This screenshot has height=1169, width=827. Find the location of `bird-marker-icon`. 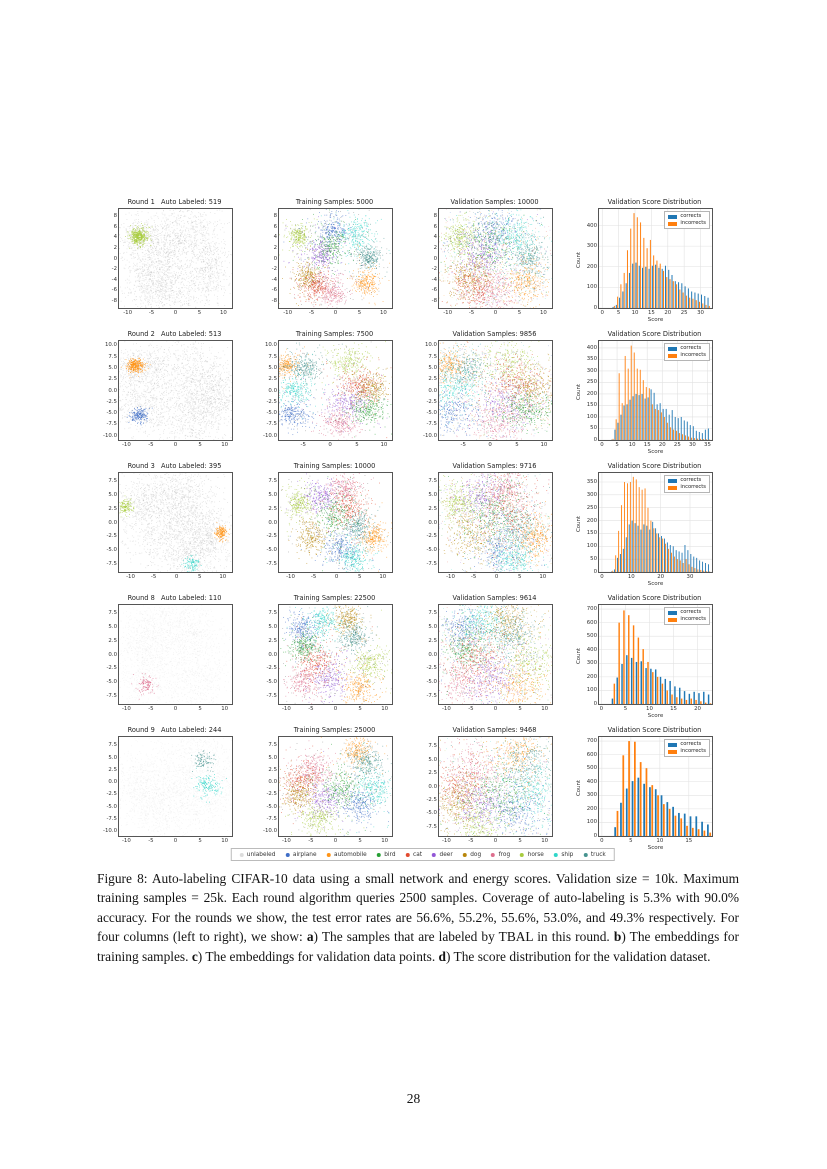

bird-marker-icon is located at coordinates (378, 854).